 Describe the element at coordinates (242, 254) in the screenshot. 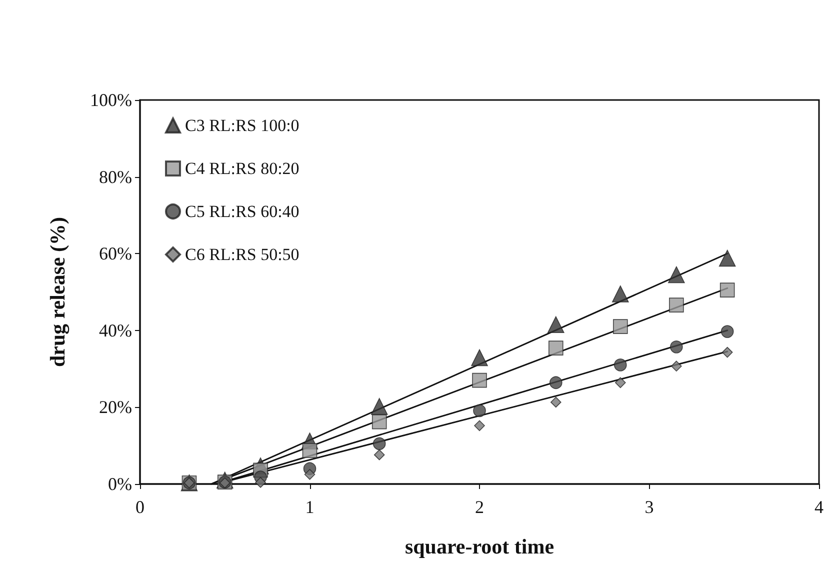

I see `legend-label: C6 RL:RS 50:50` at that location.